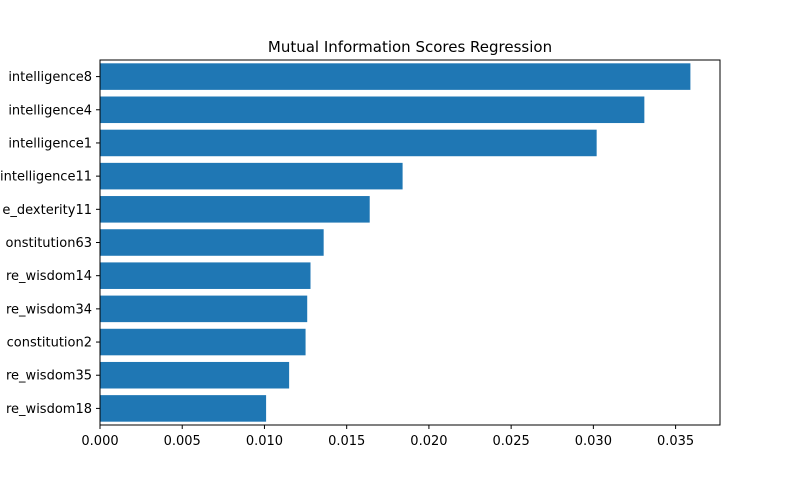  Describe the element at coordinates (46, 177) in the screenshot. I see `y-tick-label: intelligence11` at that location.